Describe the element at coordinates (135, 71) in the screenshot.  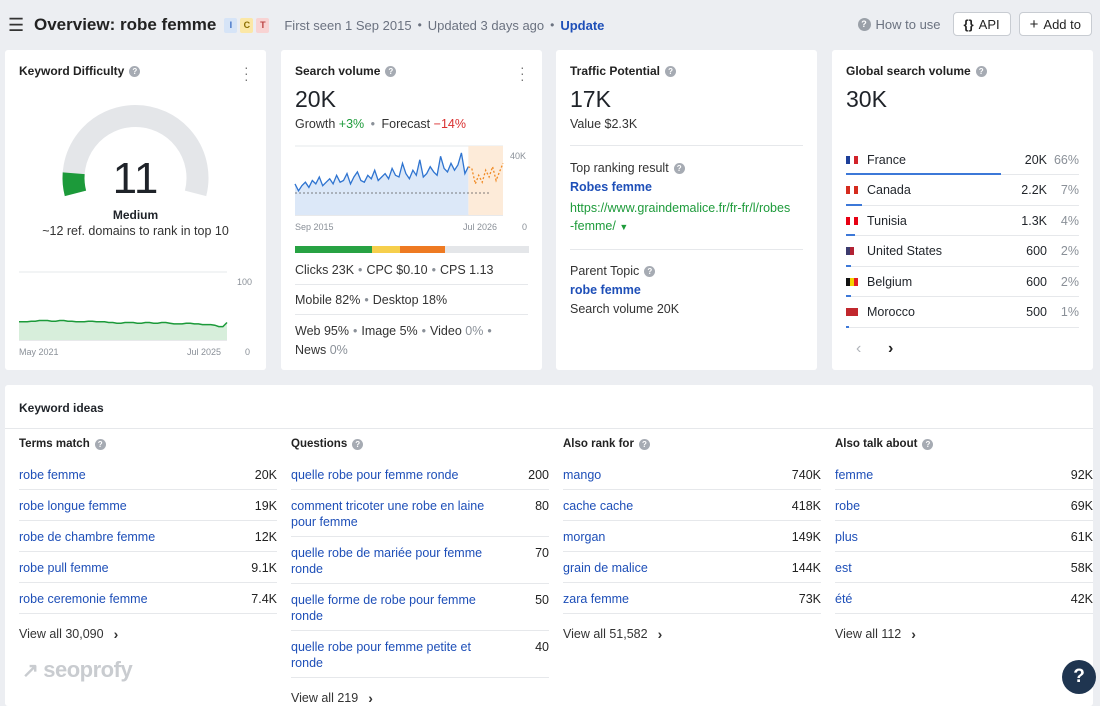
I see `kd-help-icon: ?` at that location.